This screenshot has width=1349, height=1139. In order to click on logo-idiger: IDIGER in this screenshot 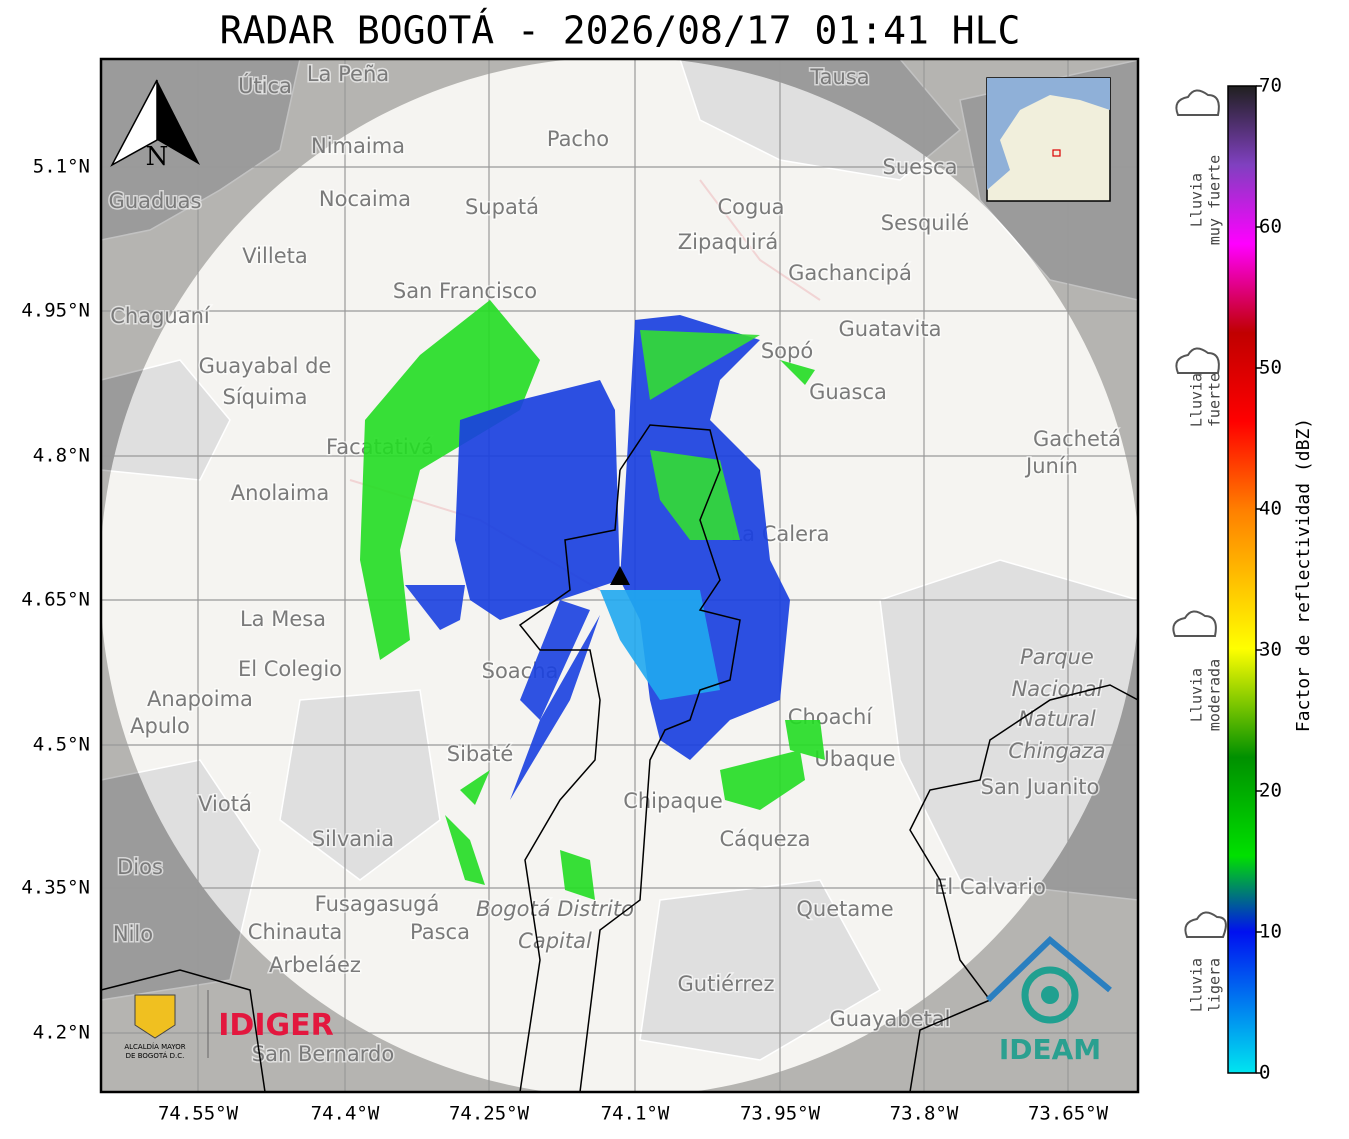, I will do `click(275, 1025)`.